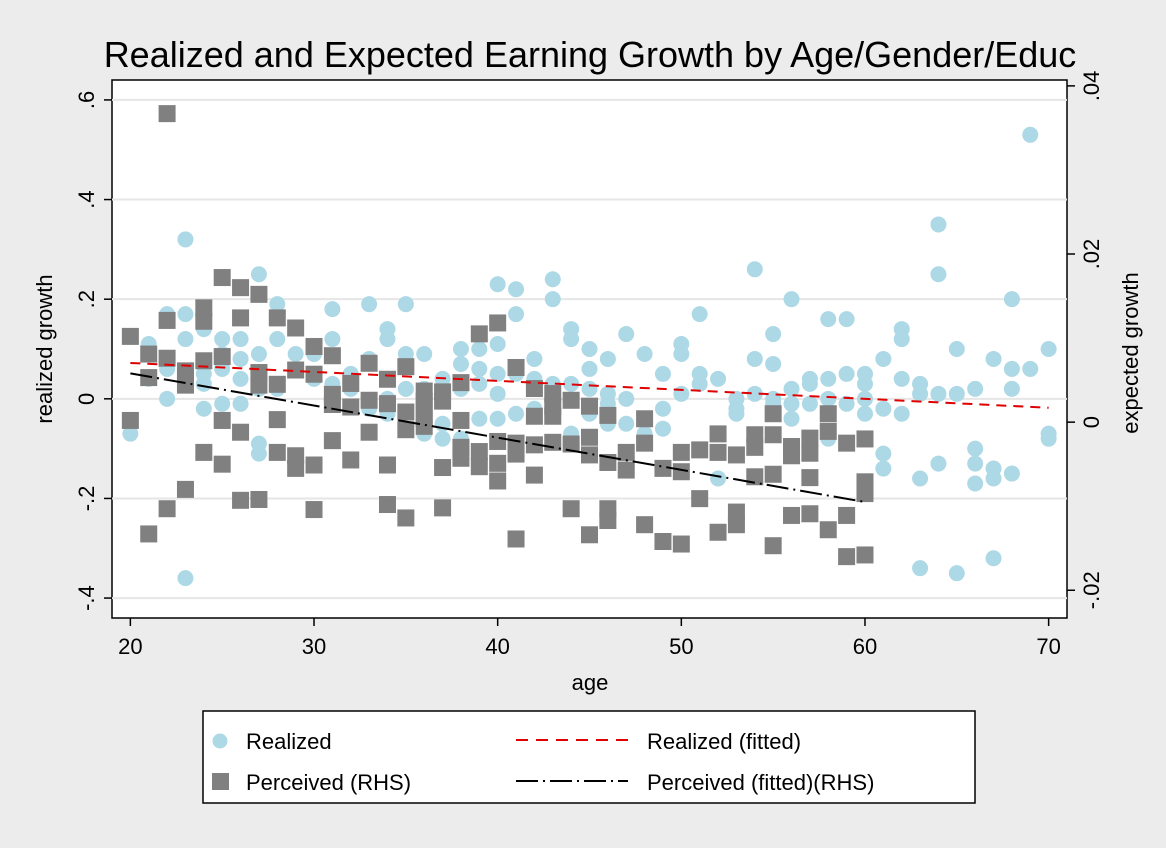  I want to click on y-axis-right: -.02 0 .02 .04, so click(1085, 340).